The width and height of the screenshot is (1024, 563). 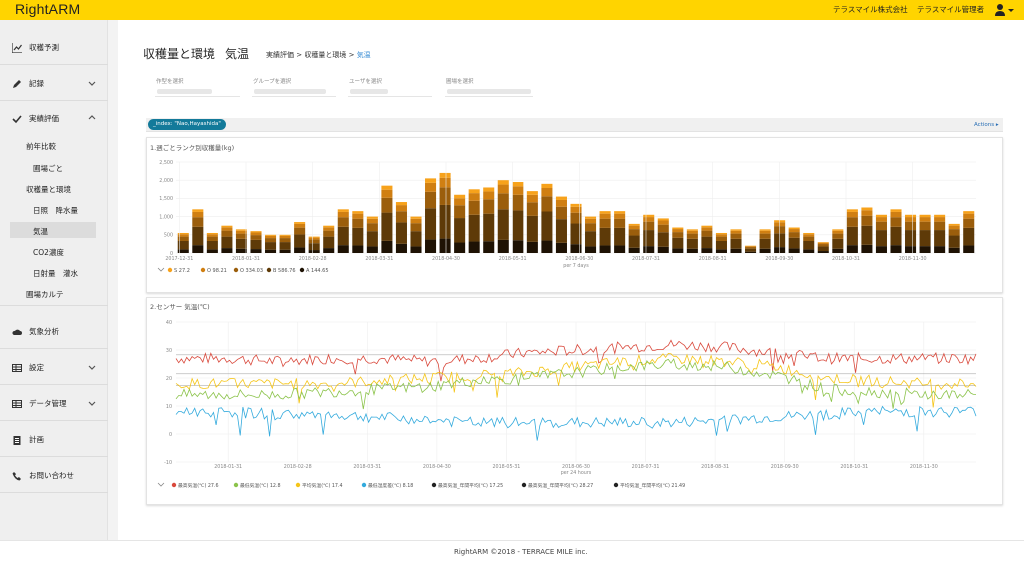 I want to click on sidebar-item-data-management: データ管理, so click(x=54, y=403).